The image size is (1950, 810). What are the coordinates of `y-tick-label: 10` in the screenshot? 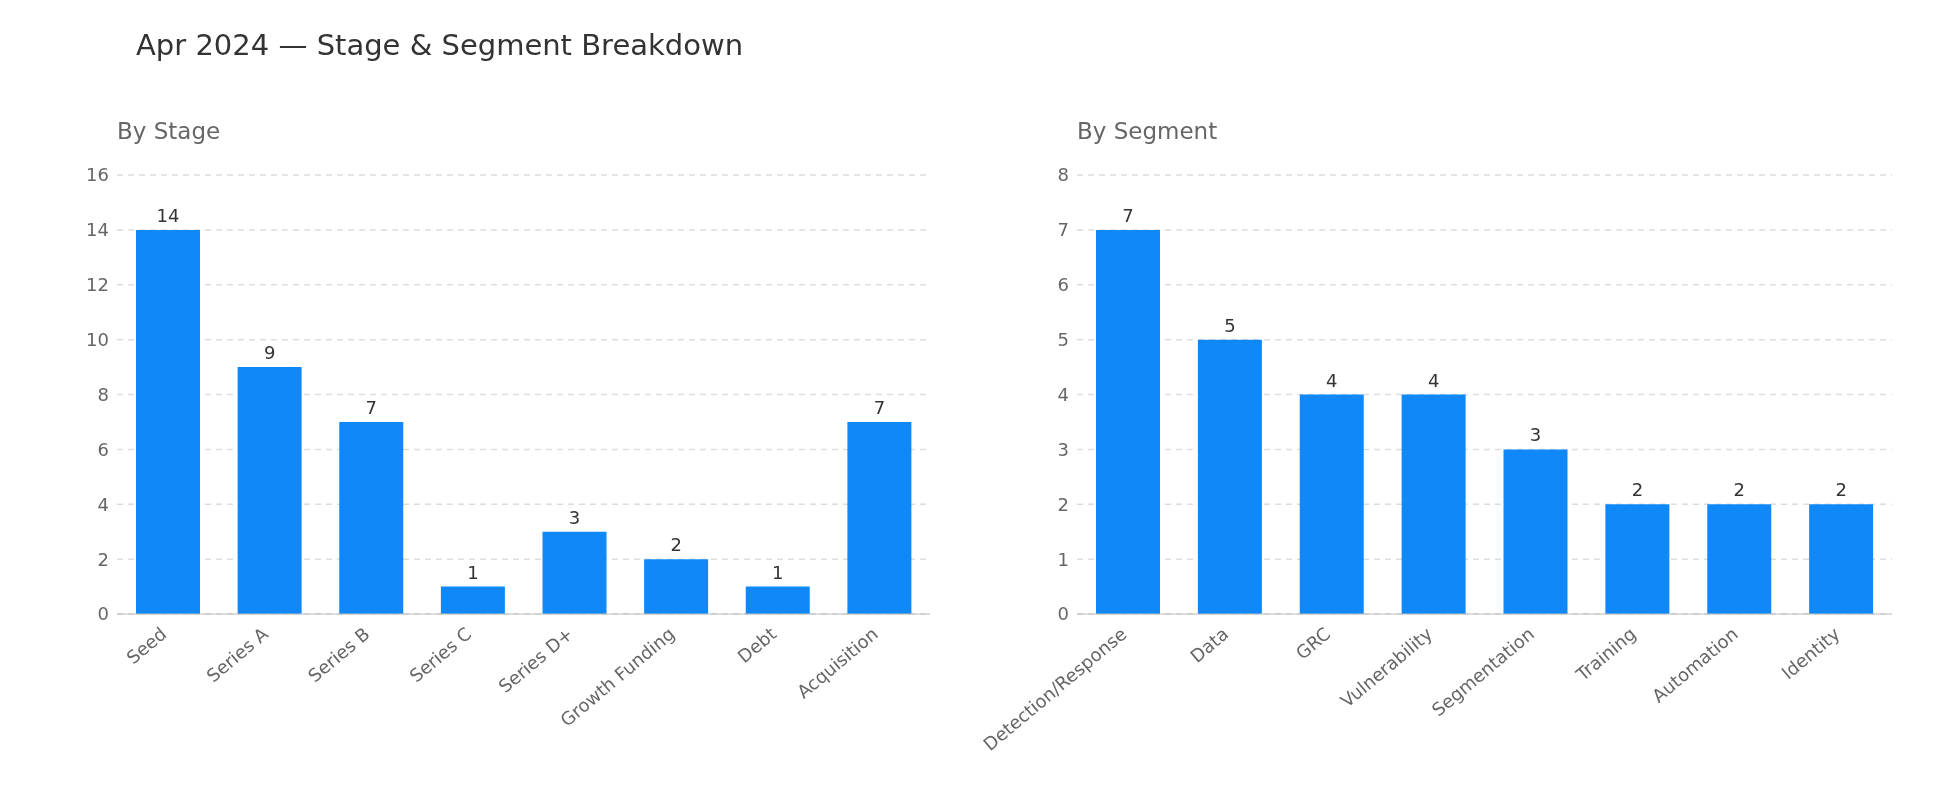 It's located at (97, 340).